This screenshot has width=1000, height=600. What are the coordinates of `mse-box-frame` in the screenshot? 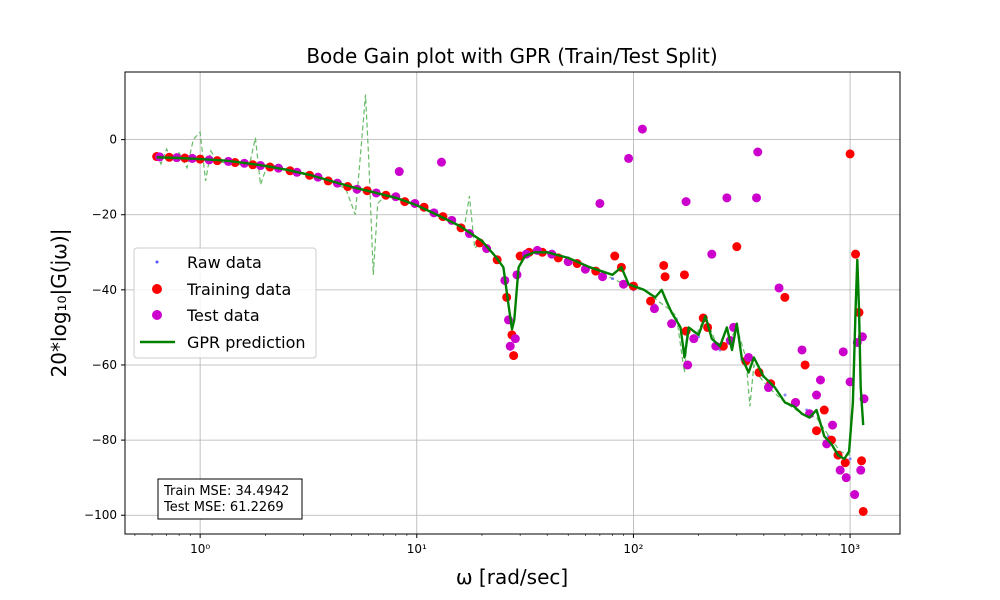 It's located at (230, 499).